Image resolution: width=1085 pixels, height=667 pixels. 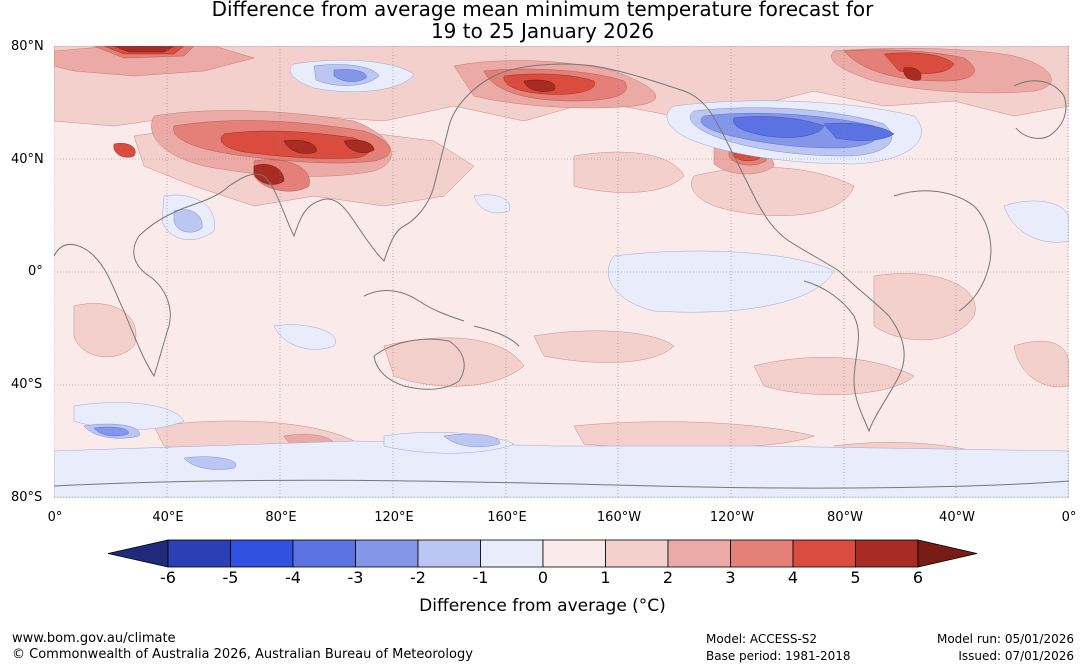 What do you see at coordinates (27, 46) in the screenshot?
I see `lat-label-80n: 80°N` at bounding box center [27, 46].